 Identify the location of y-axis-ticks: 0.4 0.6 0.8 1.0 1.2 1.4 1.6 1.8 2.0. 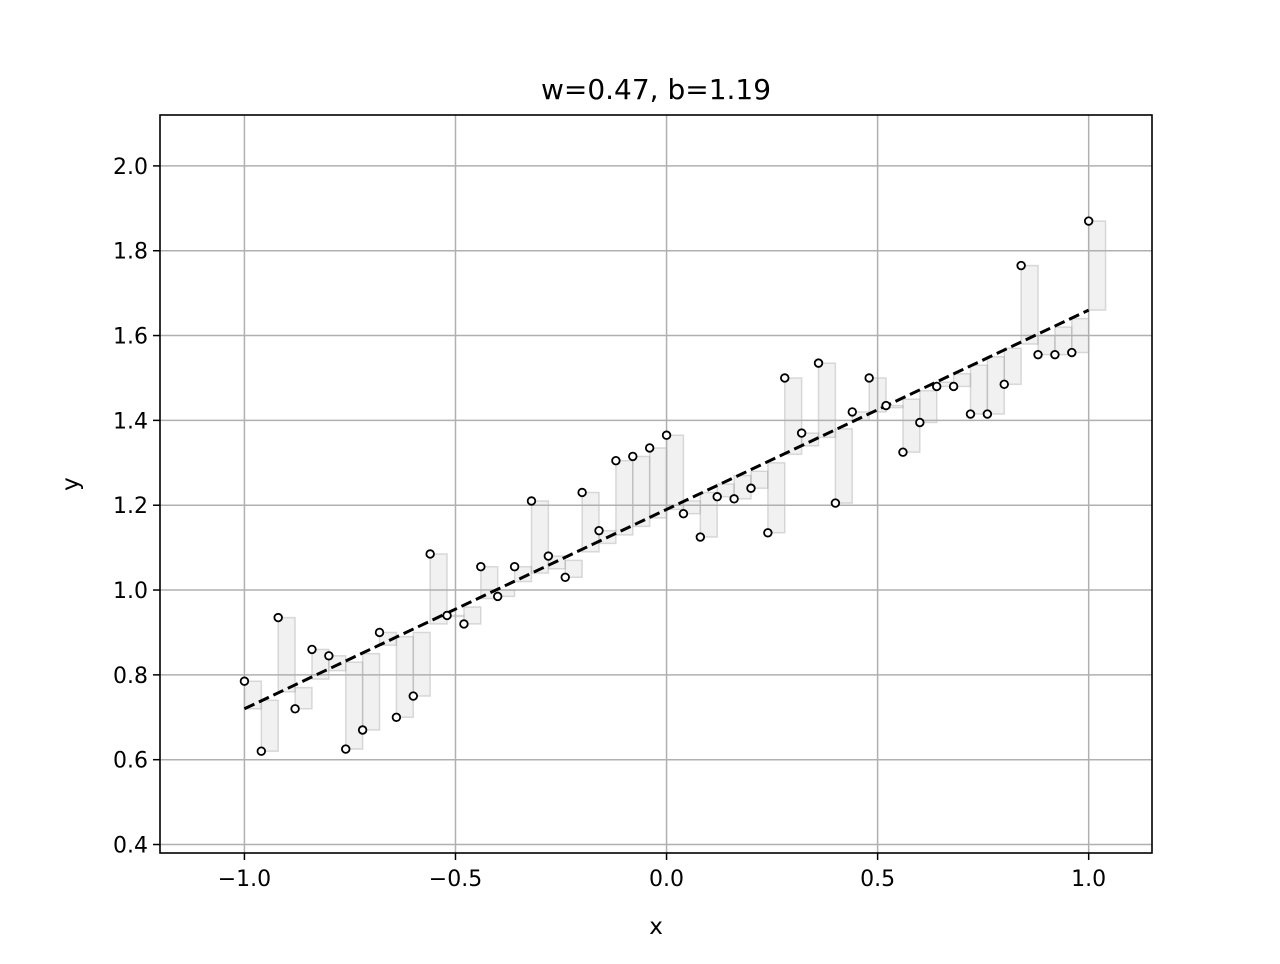
(136, 507).